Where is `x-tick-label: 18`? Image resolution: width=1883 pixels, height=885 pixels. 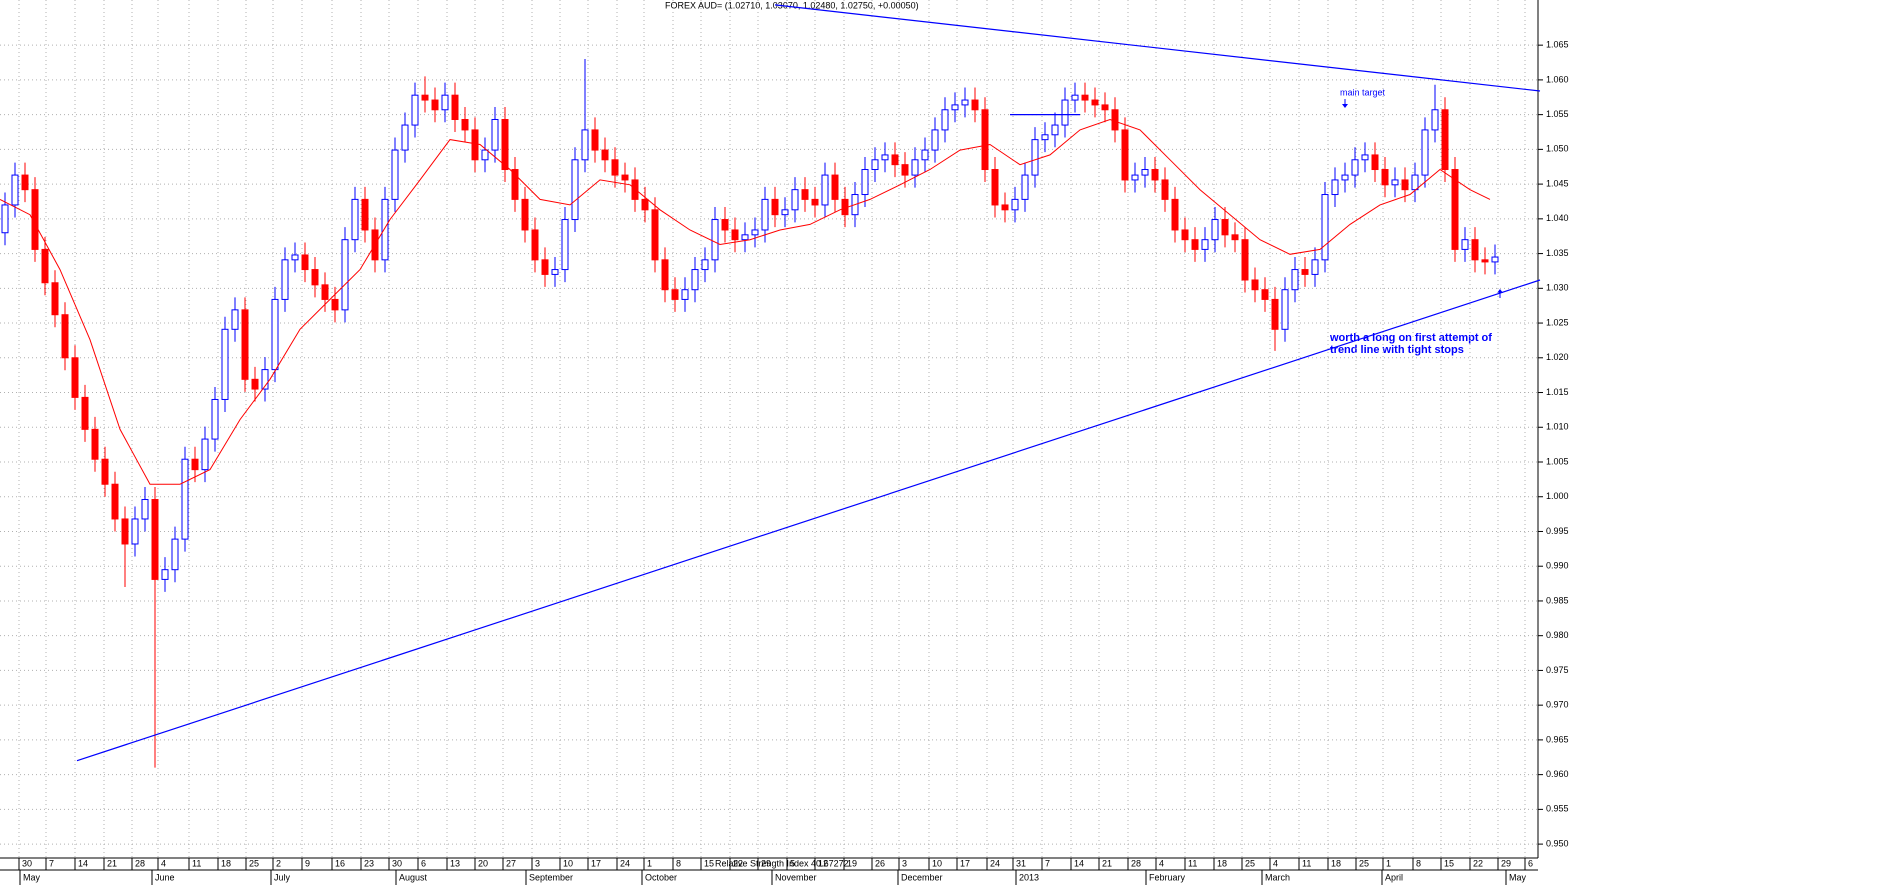
x-tick-label: 18 is located at coordinates (1336, 863).